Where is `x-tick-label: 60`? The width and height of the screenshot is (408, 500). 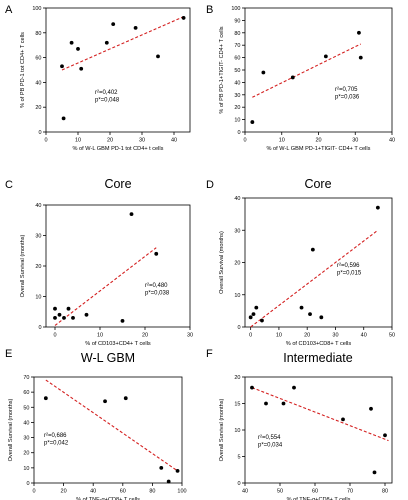 x-tick-label: 60 is located at coordinates (315, 492).